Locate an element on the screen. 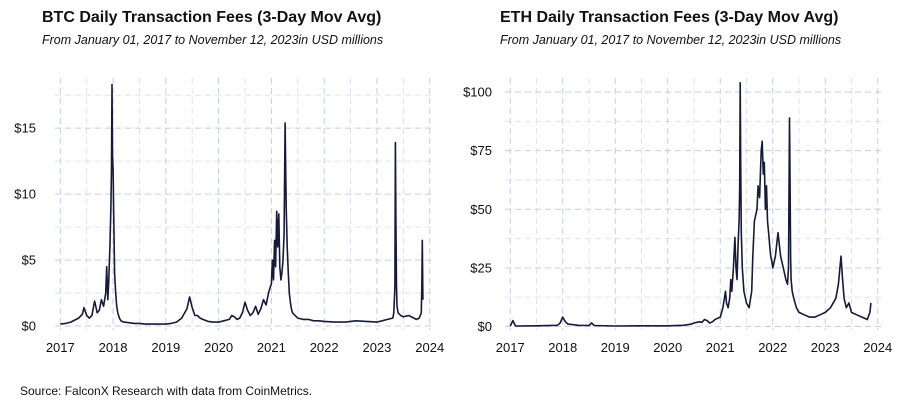 This screenshot has width=900, height=400. y-tick-label: $75 is located at coordinates (481, 150).